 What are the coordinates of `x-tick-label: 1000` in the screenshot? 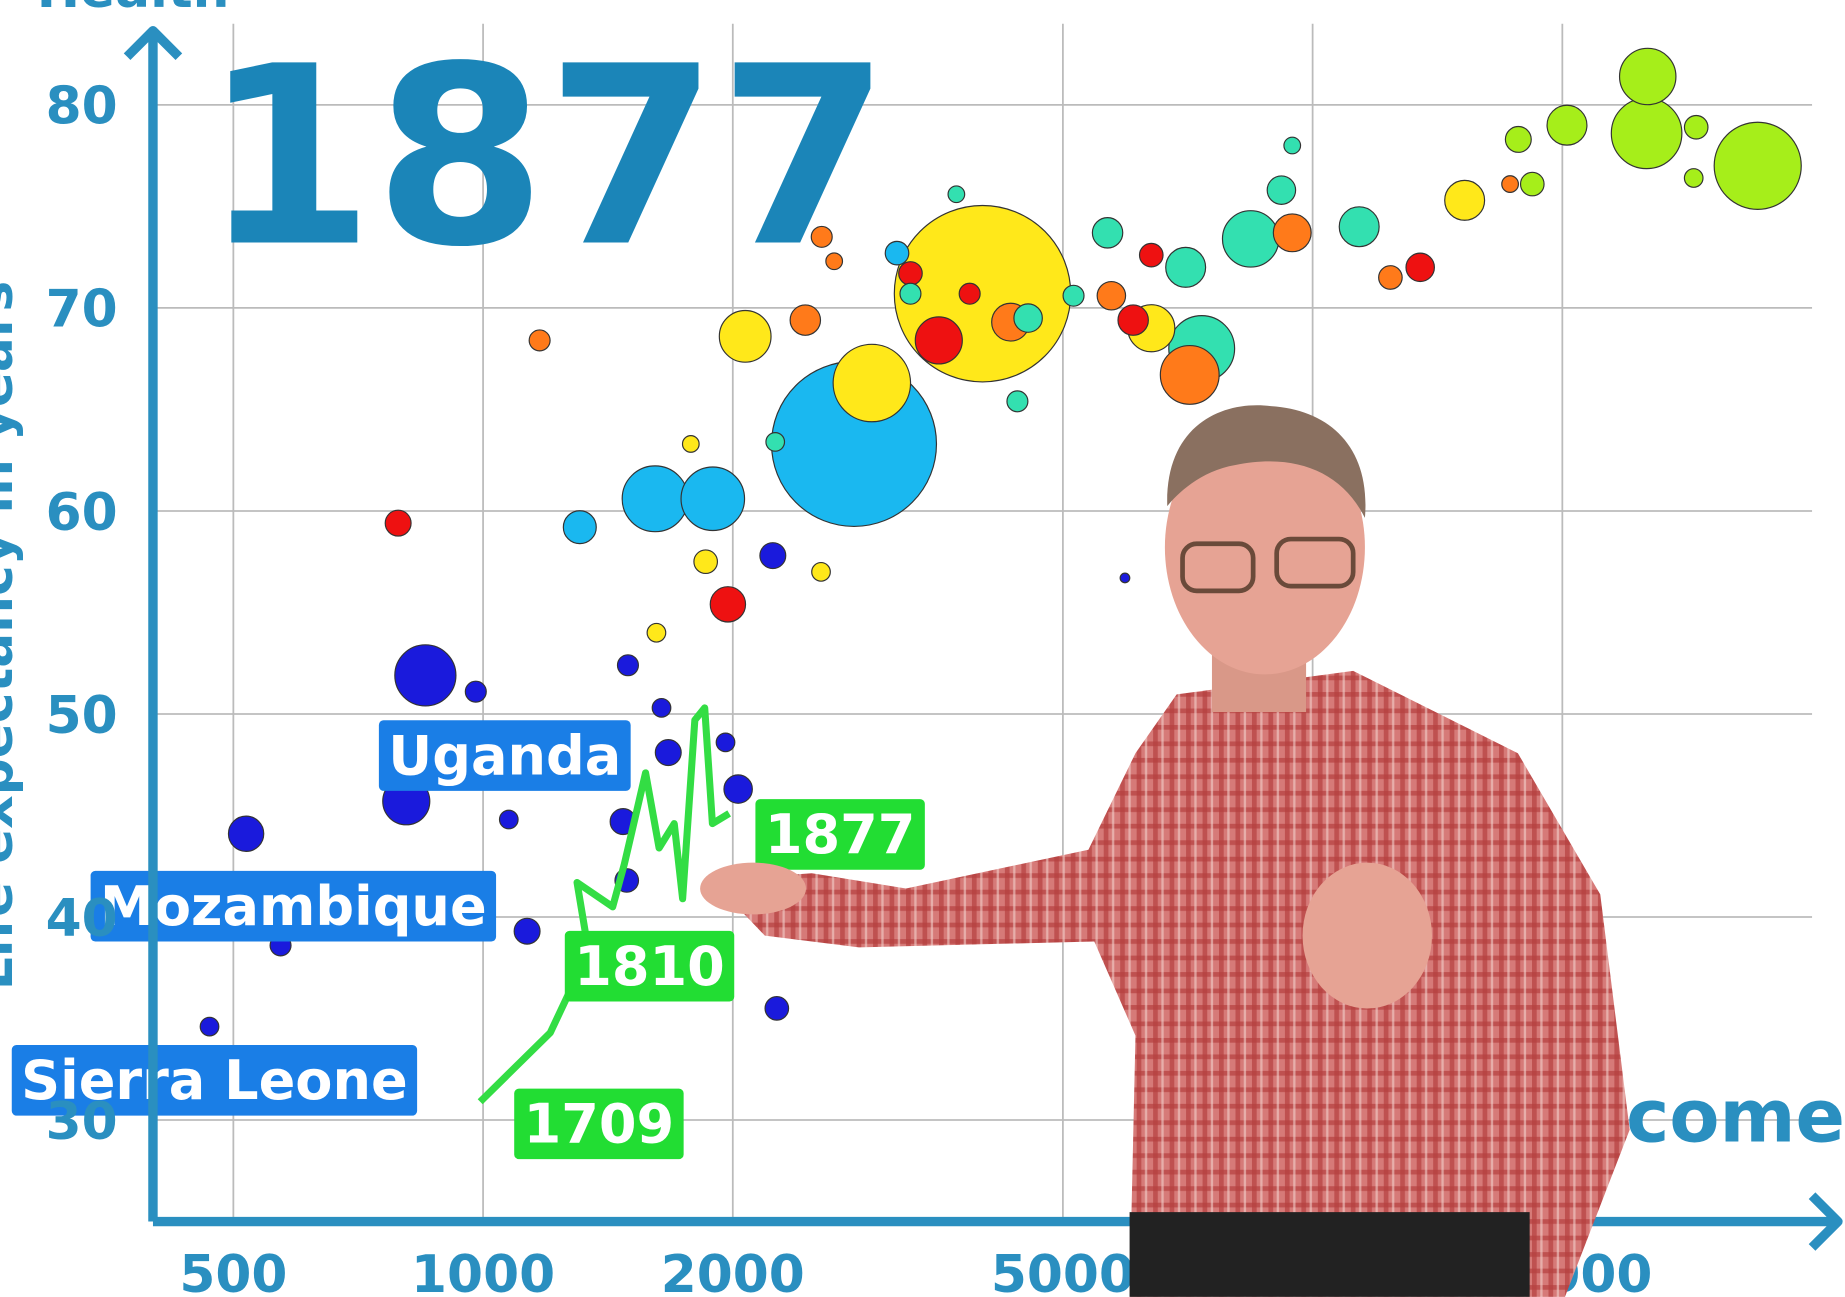 It's located at (483, 1271).